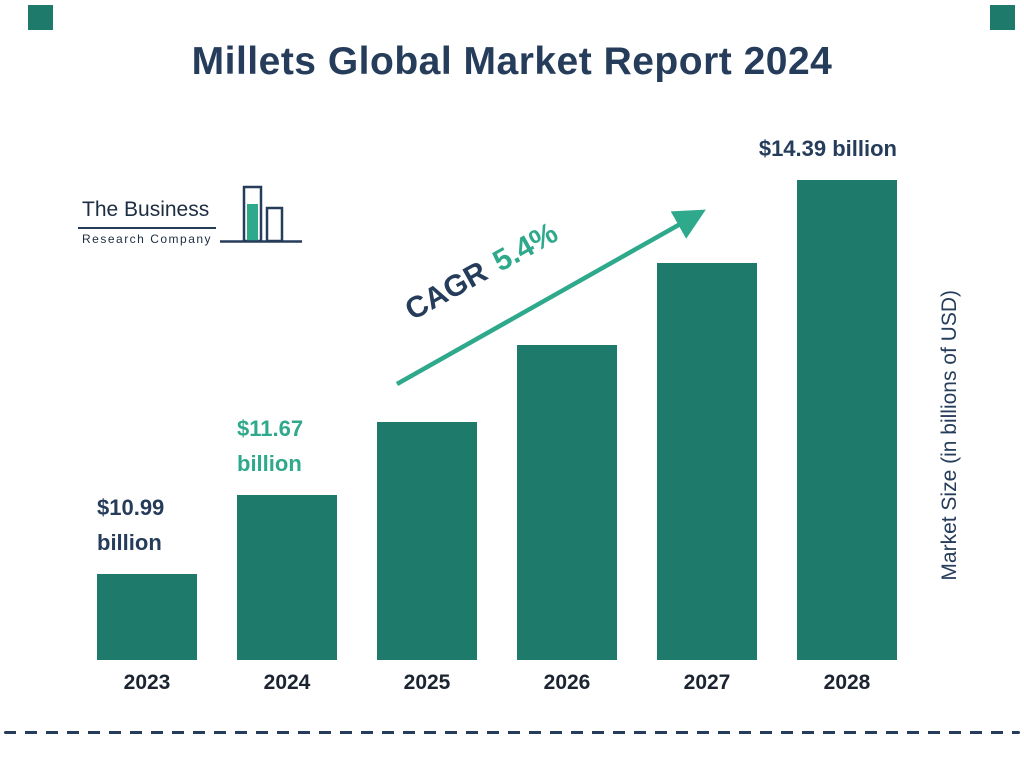  What do you see at coordinates (131, 524) in the screenshot?
I see `bar-value-label-2023: $10.99 billion` at bounding box center [131, 524].